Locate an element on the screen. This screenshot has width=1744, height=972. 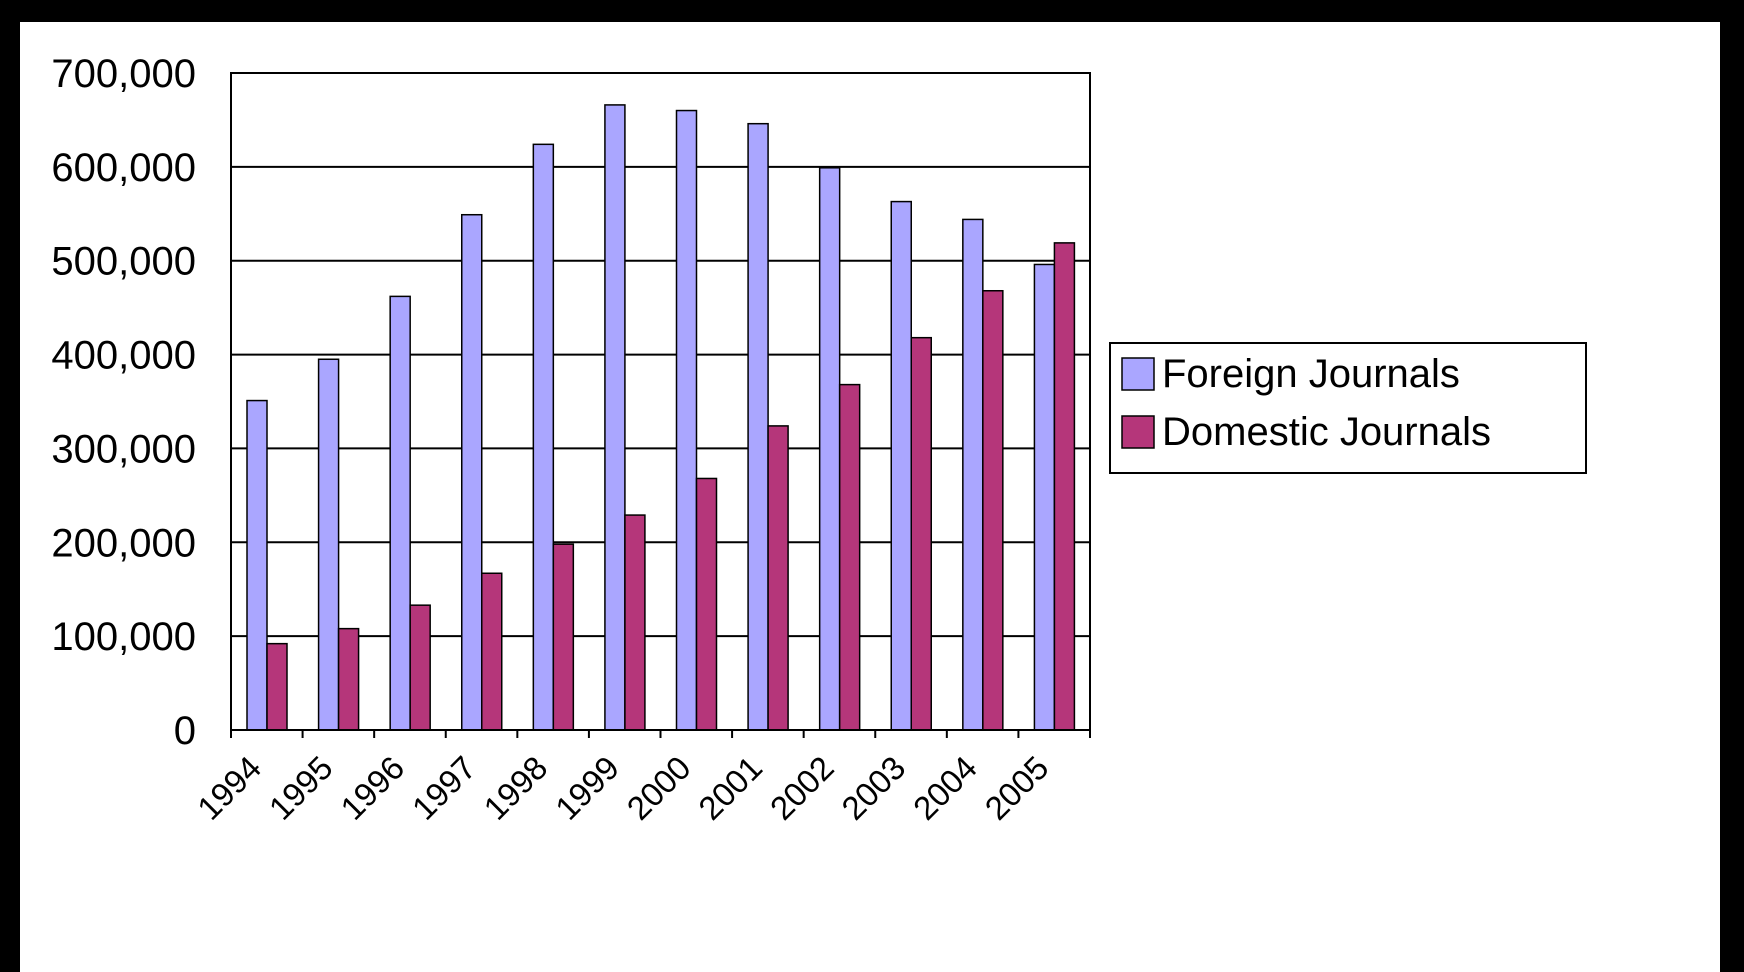
x-tick-label: 2002 is located at coordinates (802, 788).